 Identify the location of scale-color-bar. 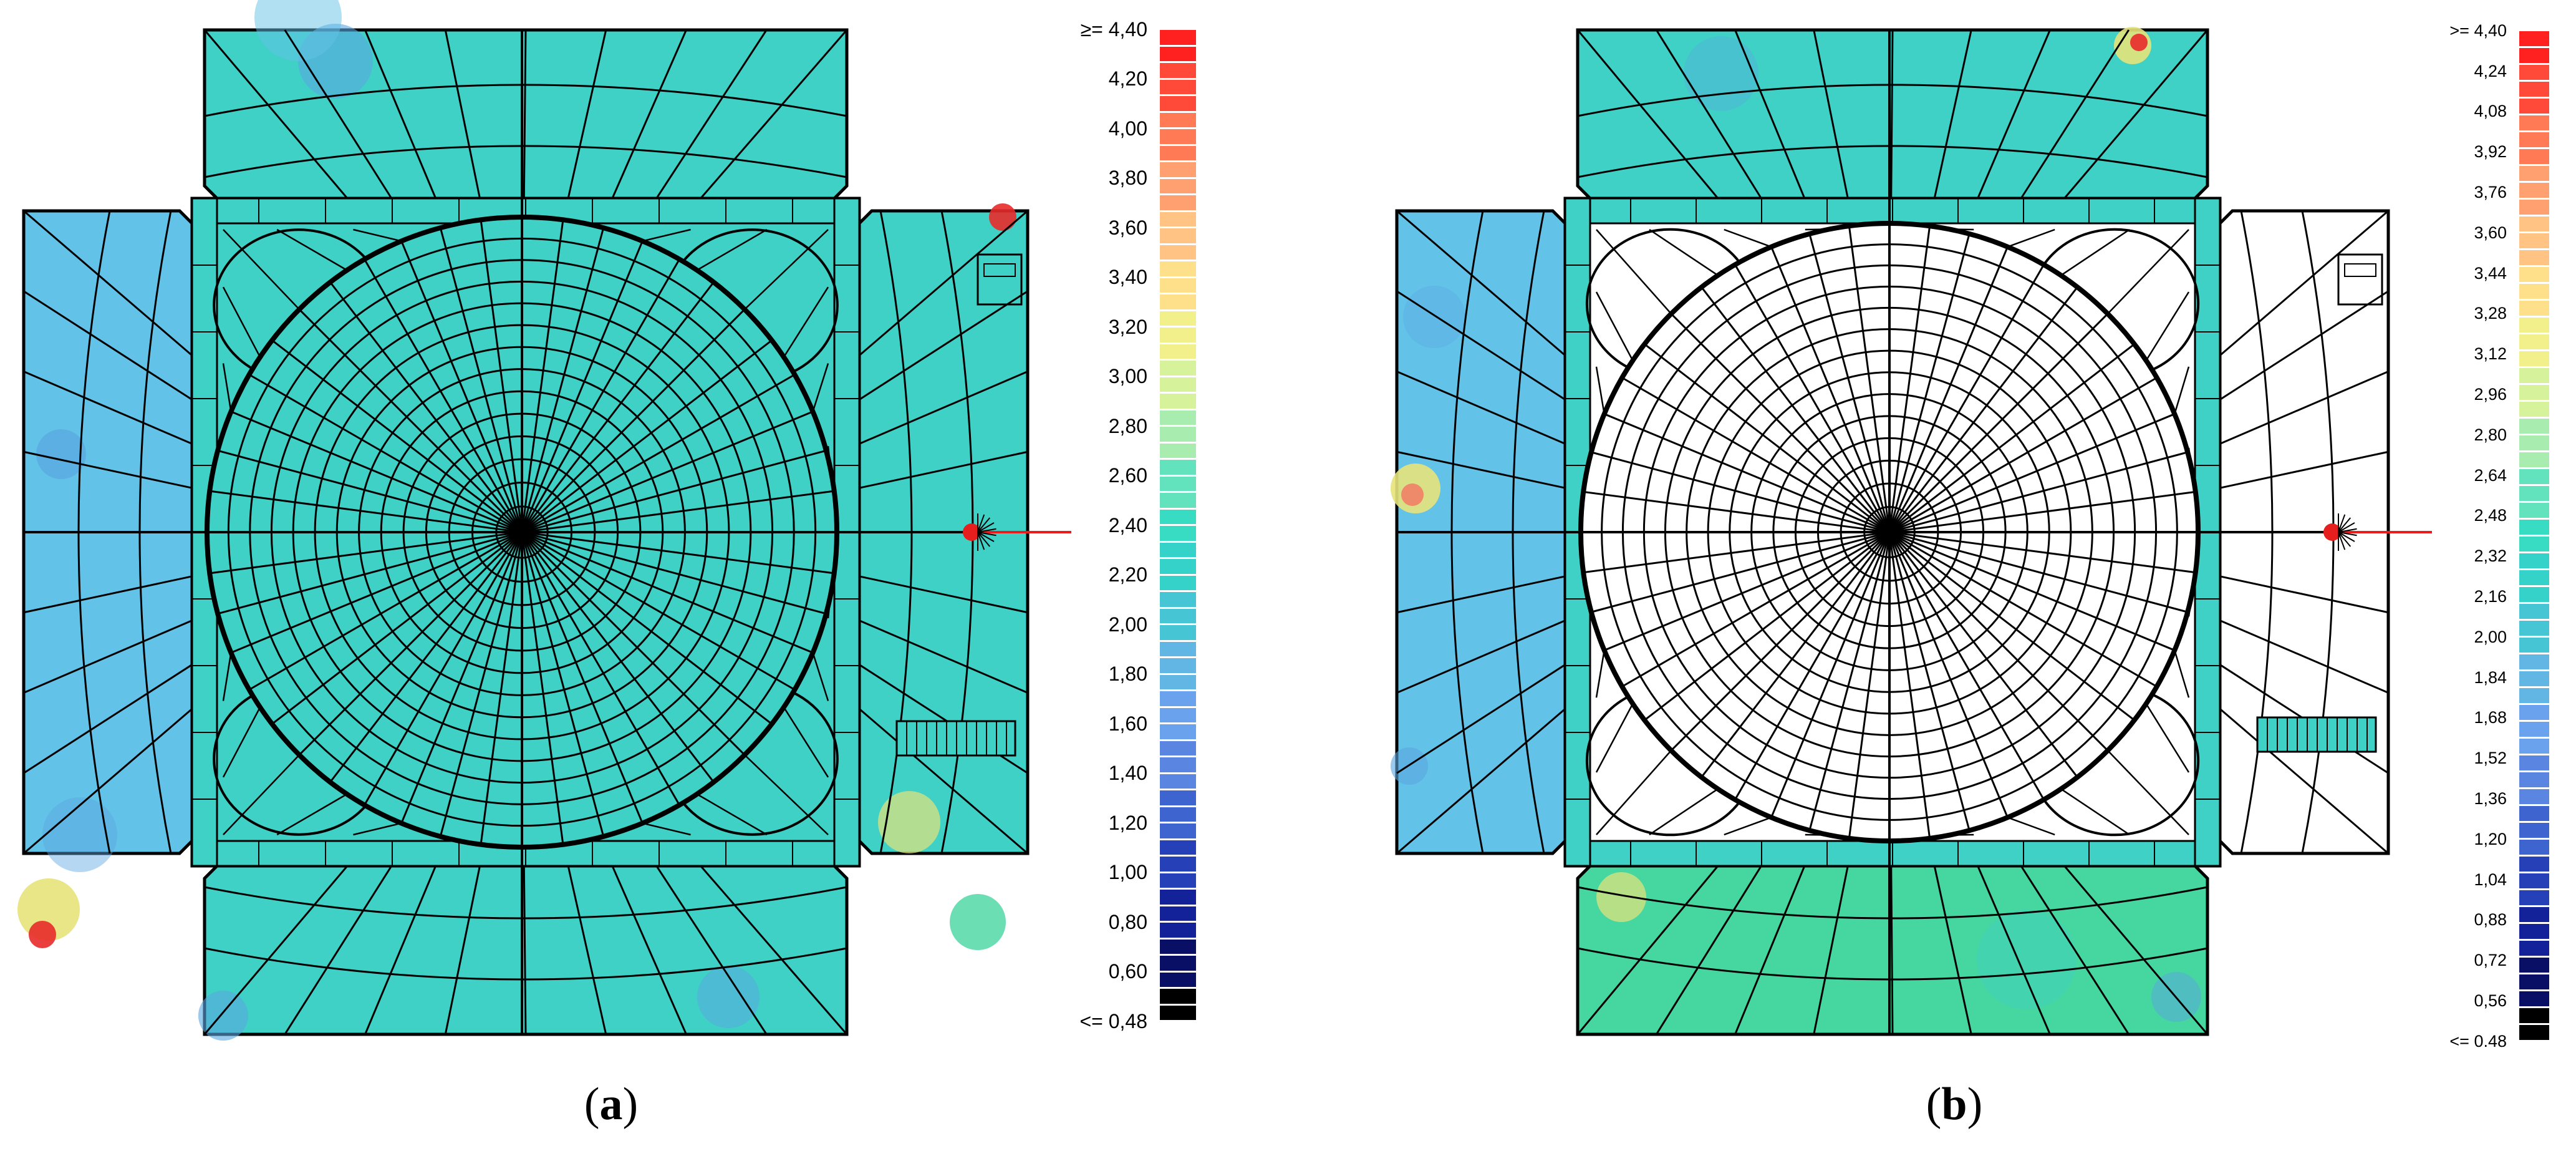
(2534, 536).